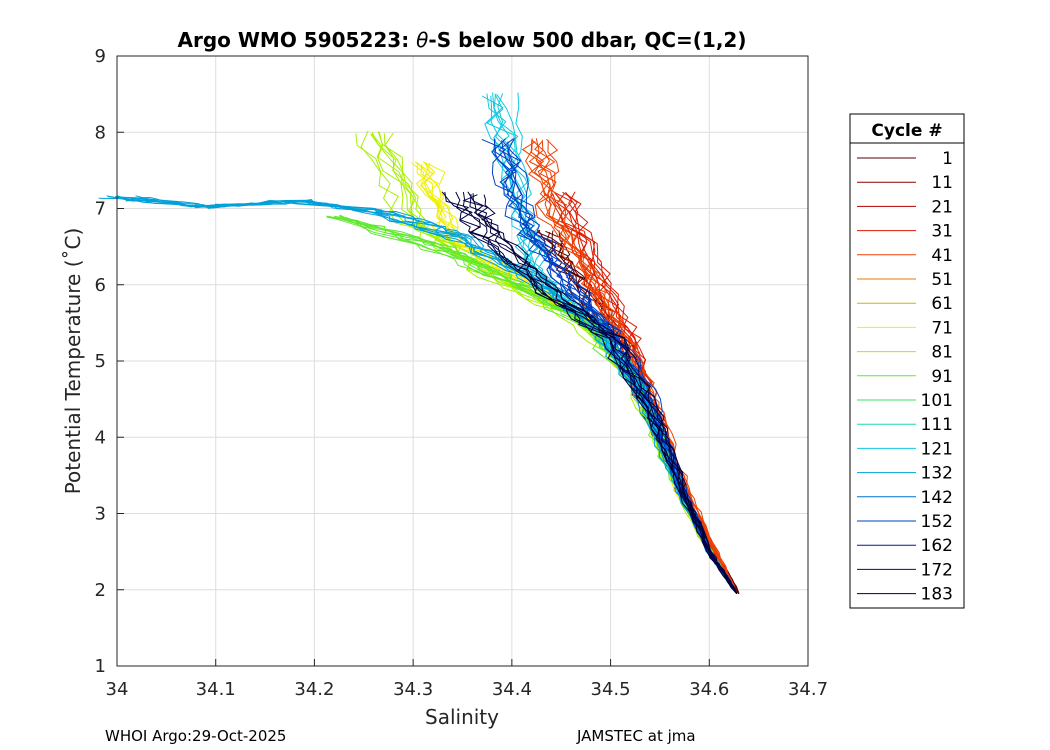 This screenshot has height=750, width=1050. I want to click on y-tick-label: 6, so click(100, 285).